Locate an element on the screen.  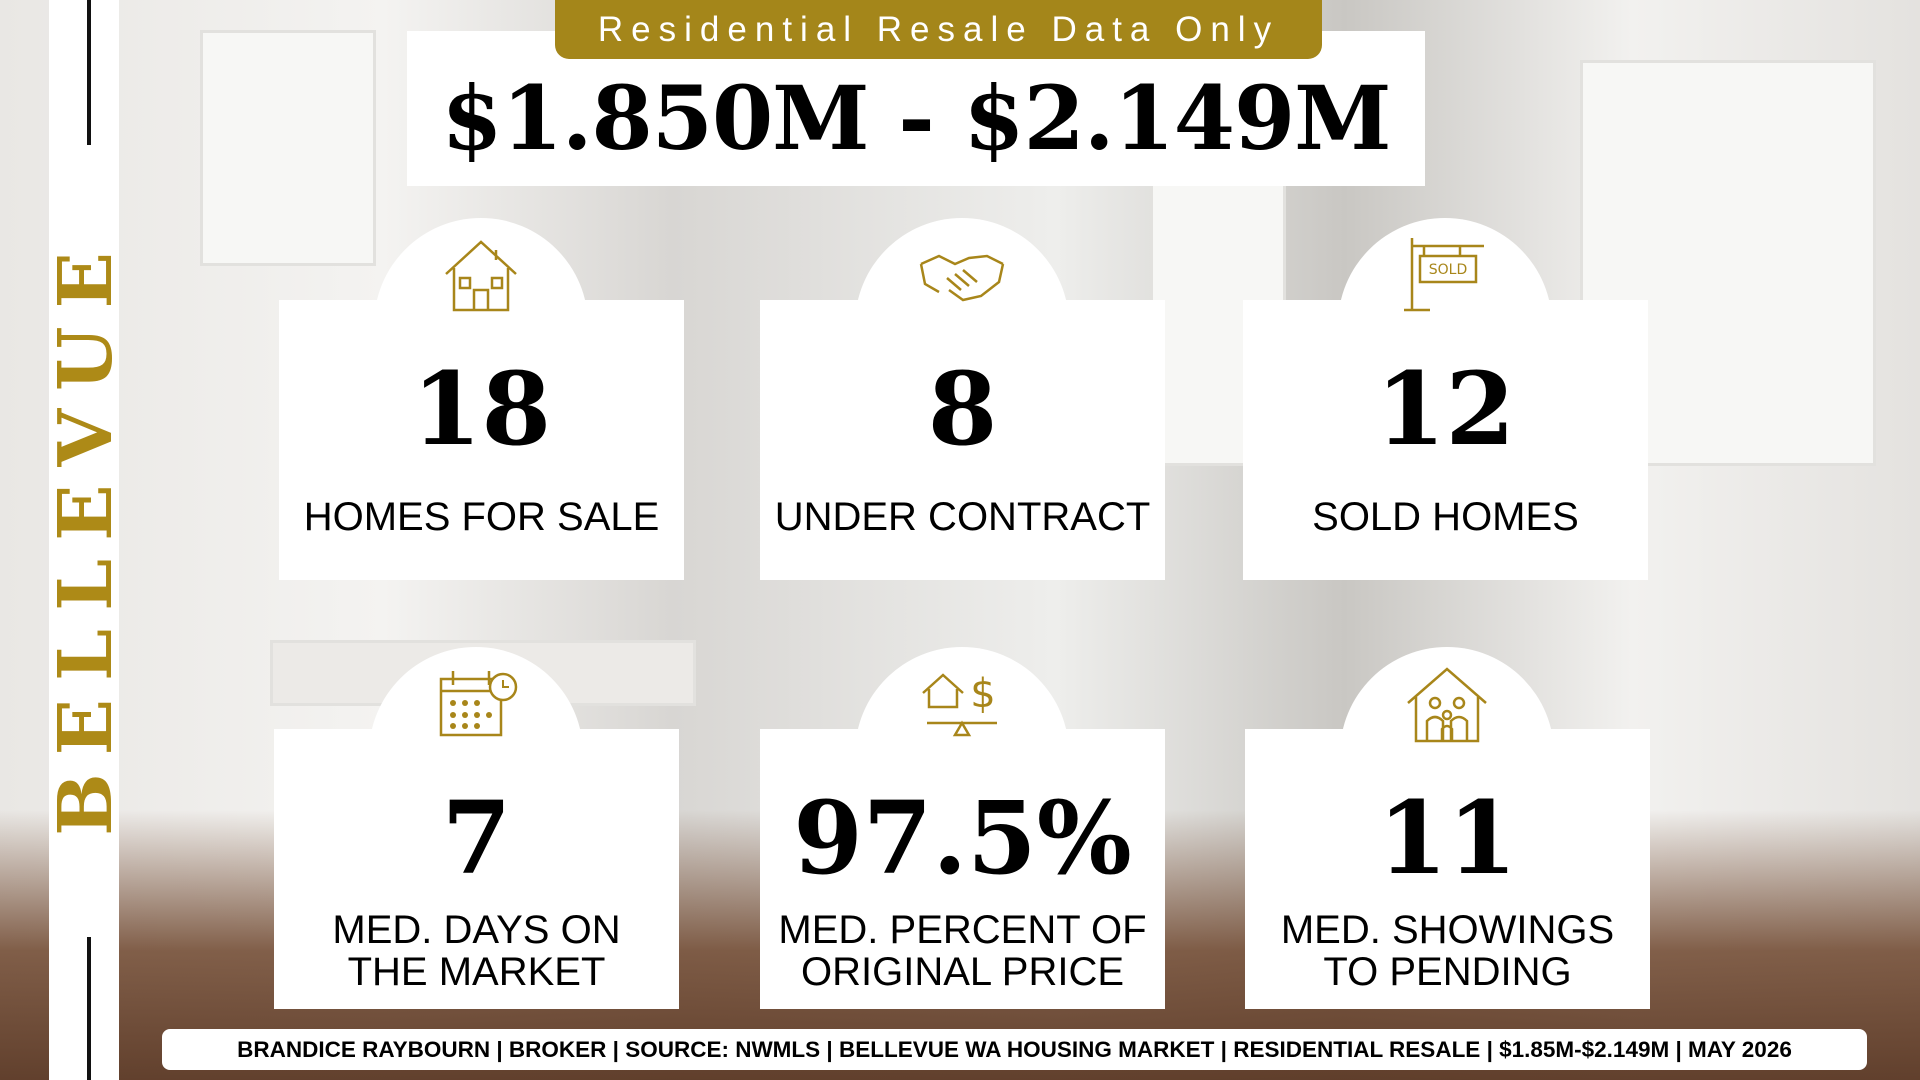
label-line: TO PENDING is located at coordinates (1447, 972).